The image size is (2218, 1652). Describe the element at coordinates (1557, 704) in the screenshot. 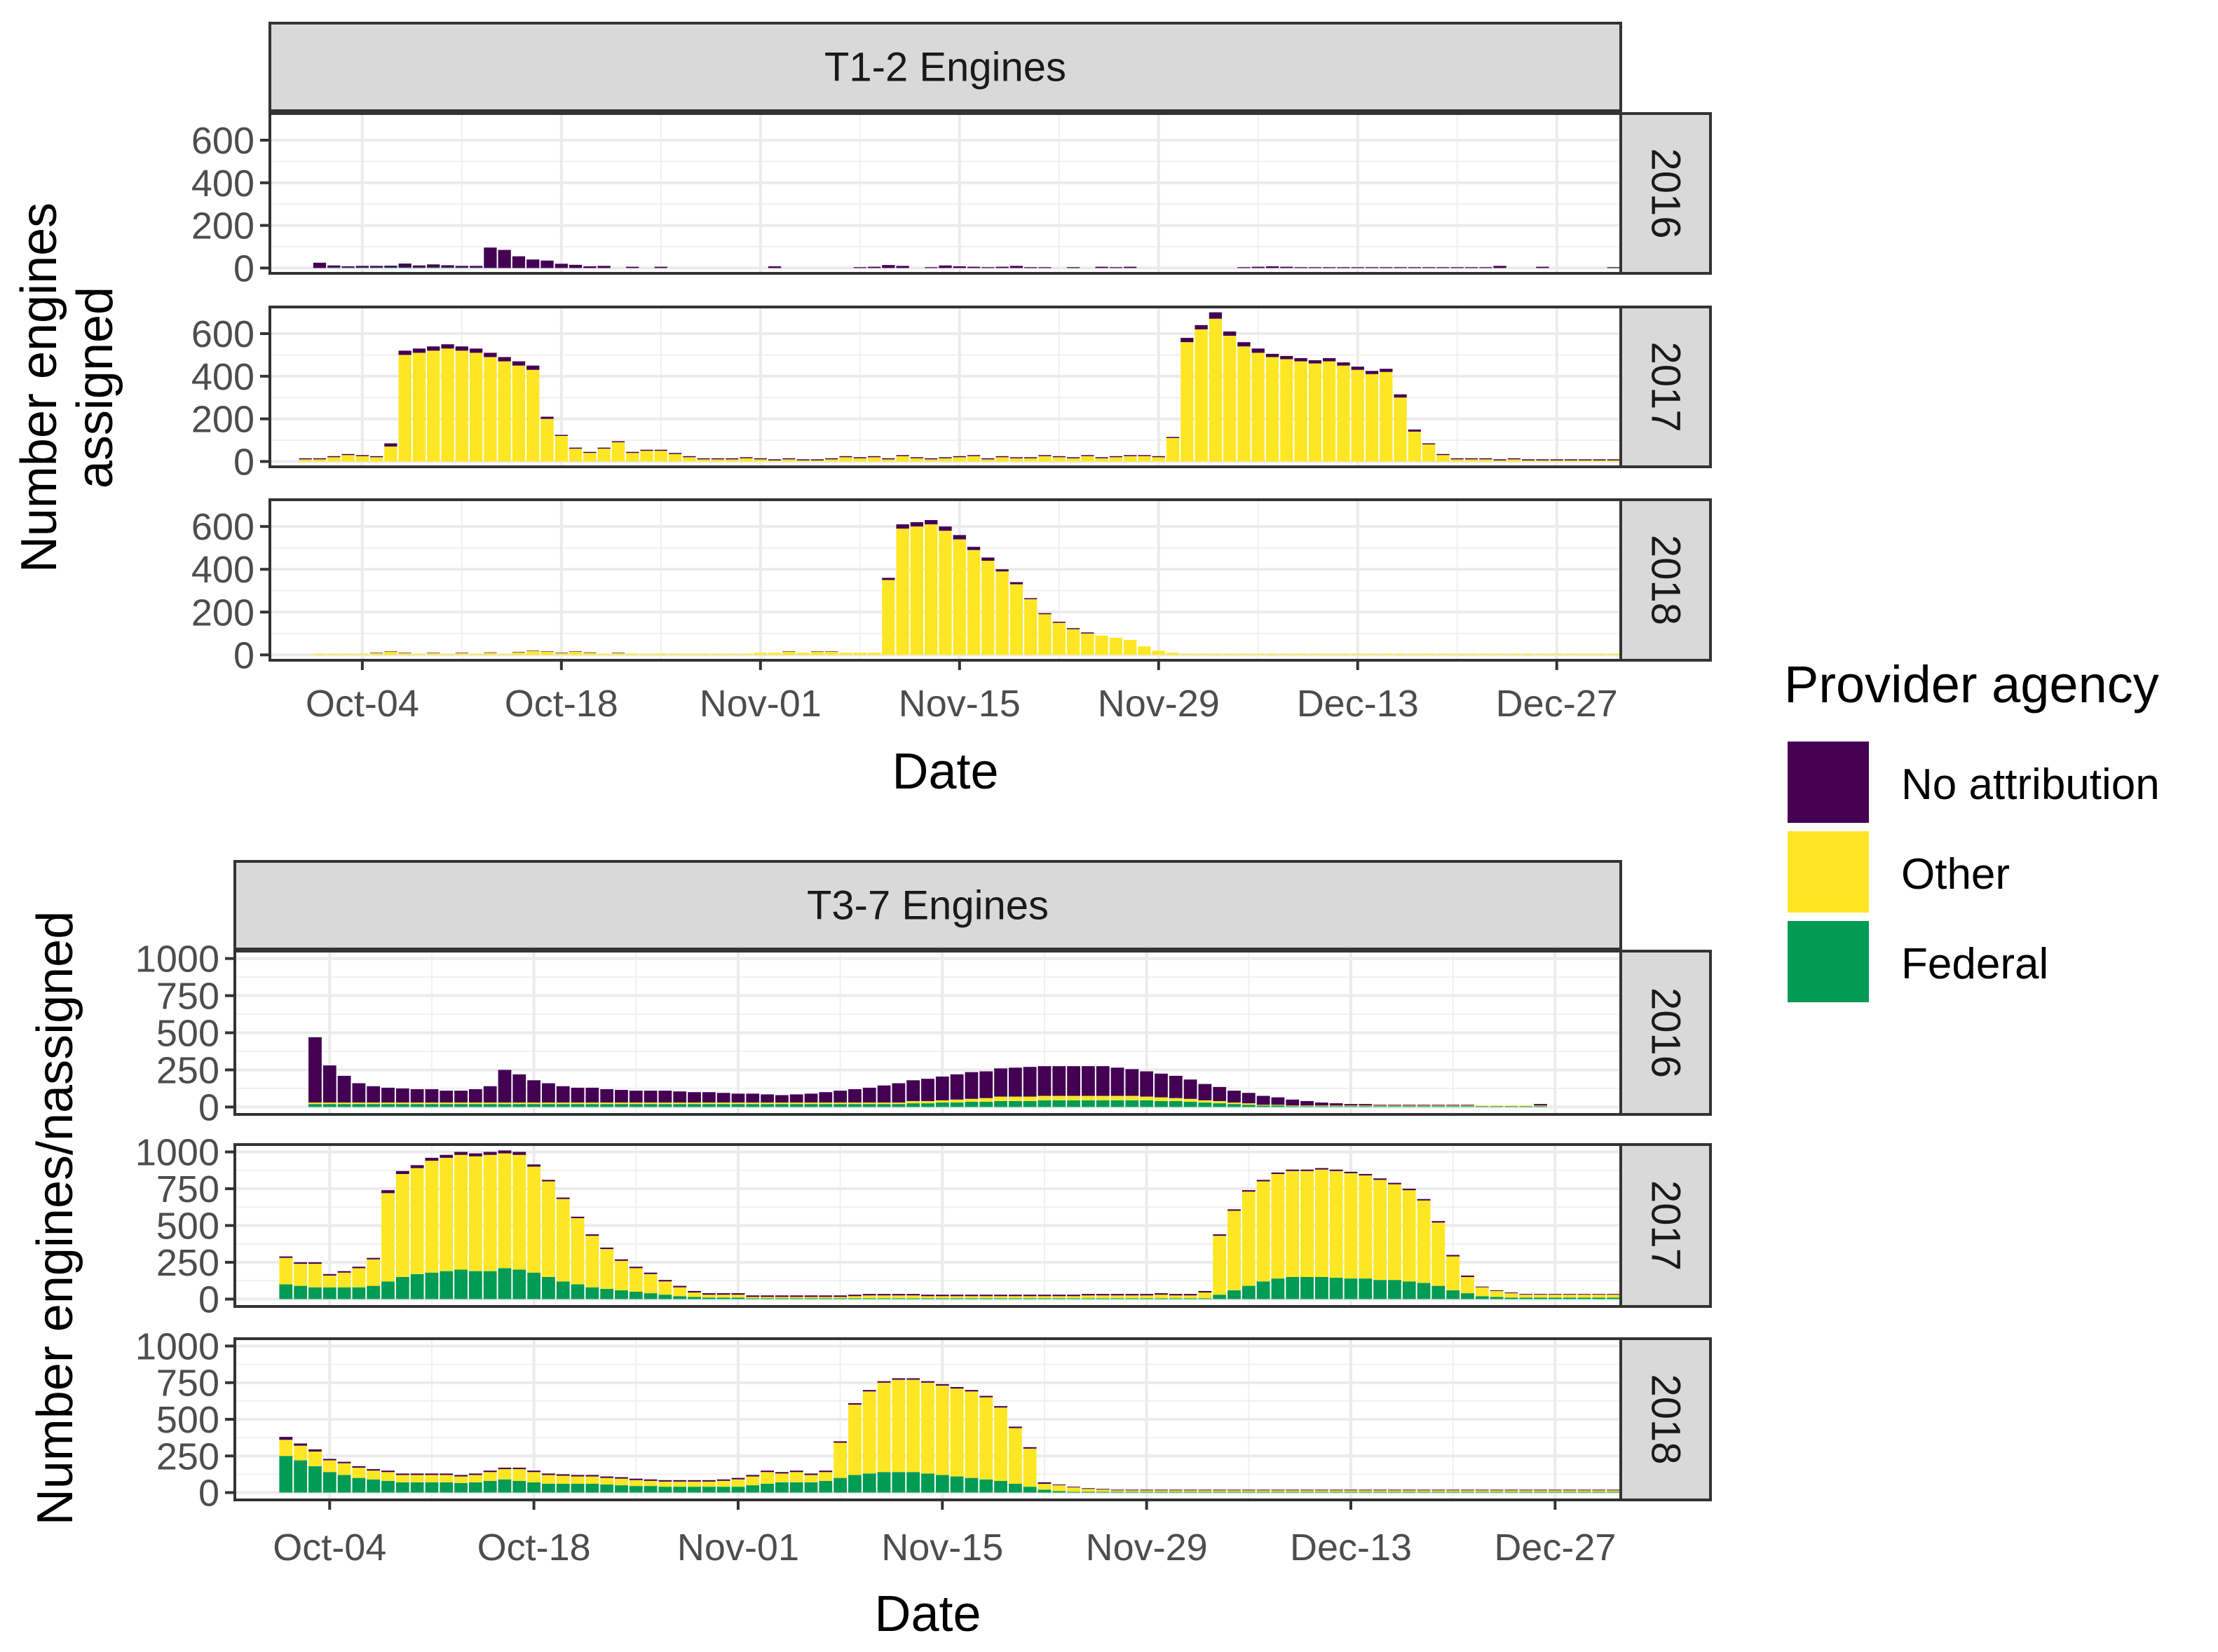

I see `x-tick-label: Dec-27` at that location.